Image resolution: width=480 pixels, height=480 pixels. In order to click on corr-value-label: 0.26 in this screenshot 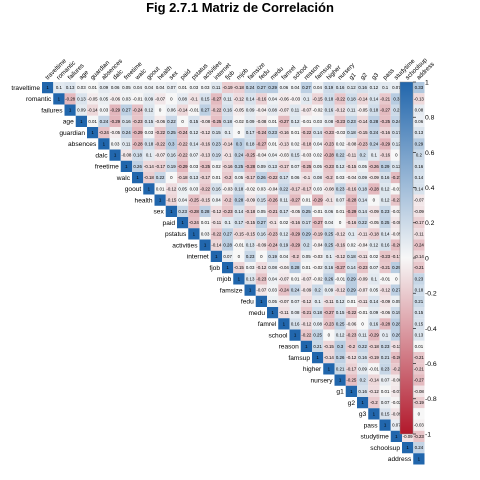, I will do `click(137, 166)`.